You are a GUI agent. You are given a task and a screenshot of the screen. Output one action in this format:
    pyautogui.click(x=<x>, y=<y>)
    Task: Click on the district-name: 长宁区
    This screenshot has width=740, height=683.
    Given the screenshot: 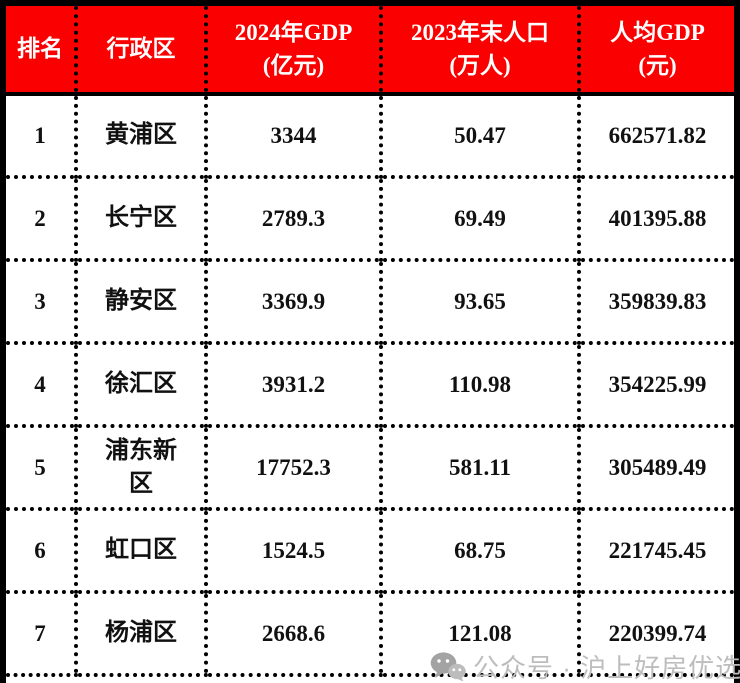 What is the action you would take?
    pyautogui.click(x=141, y=218)
    